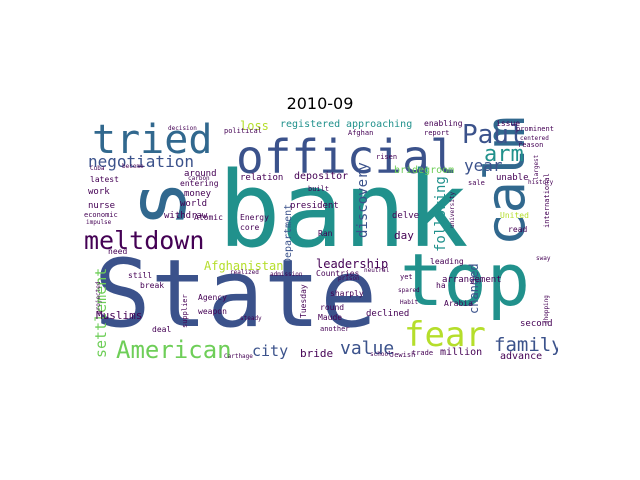 The height and width of the screenshot is (480, 640). What do you see at coordinates (363, 200) in the screenshot?
I see `word: discovery` at bounding box center [363, 200].